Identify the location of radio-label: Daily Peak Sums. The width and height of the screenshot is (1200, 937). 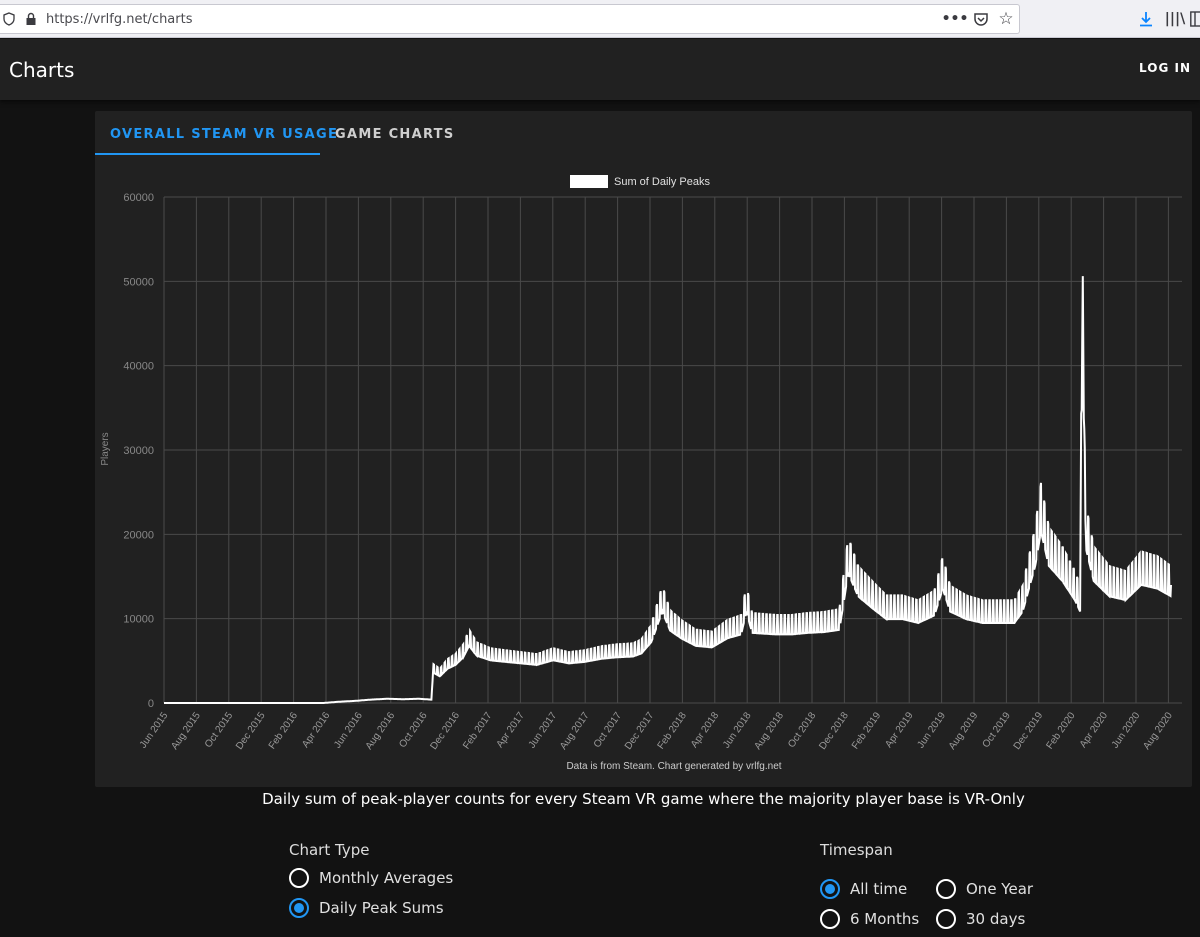
(381, 908).